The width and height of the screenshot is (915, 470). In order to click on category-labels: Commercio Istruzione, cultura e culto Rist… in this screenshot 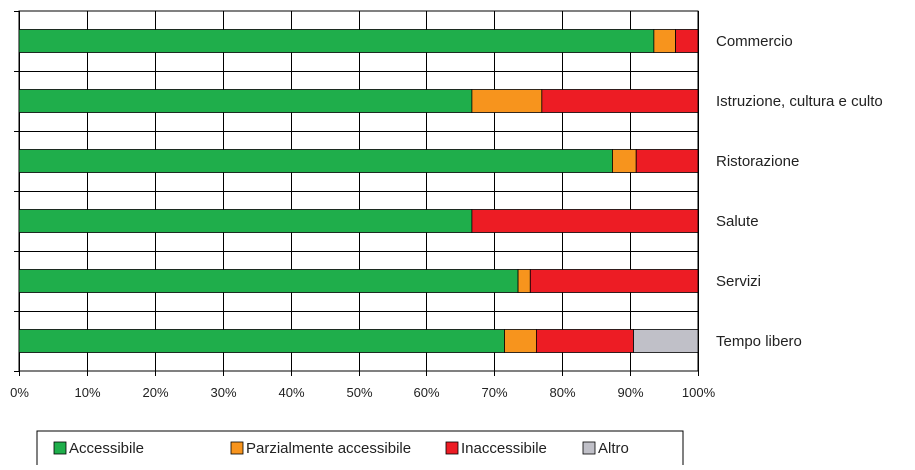, I will do `click(799, 191)`.